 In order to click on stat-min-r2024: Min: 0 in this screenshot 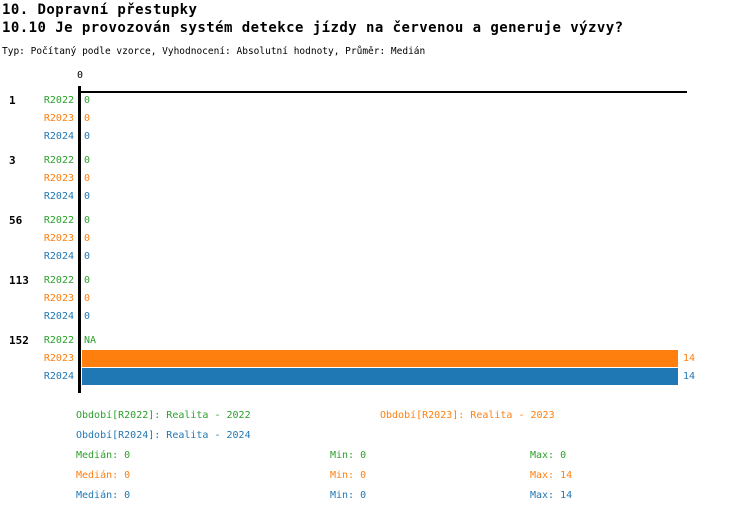, I will do `click(348, 495)`.